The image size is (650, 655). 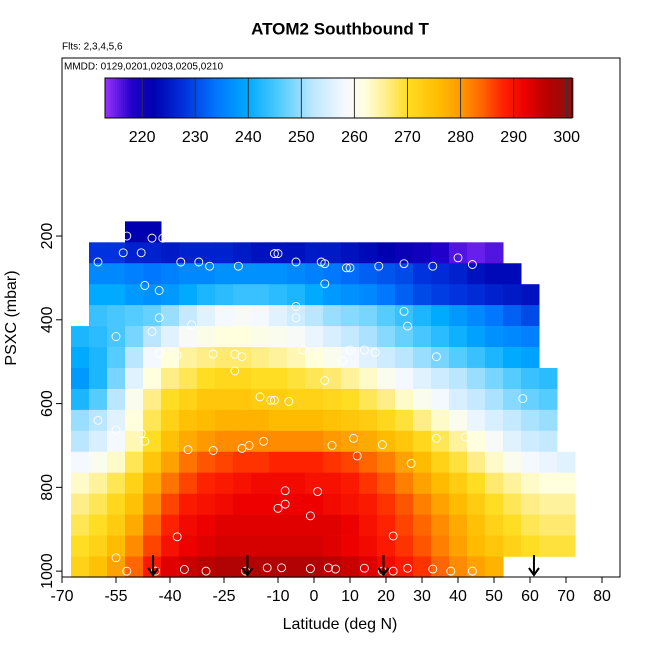 I want to click on x-tick-label: 0, so click(x=314, y=596).